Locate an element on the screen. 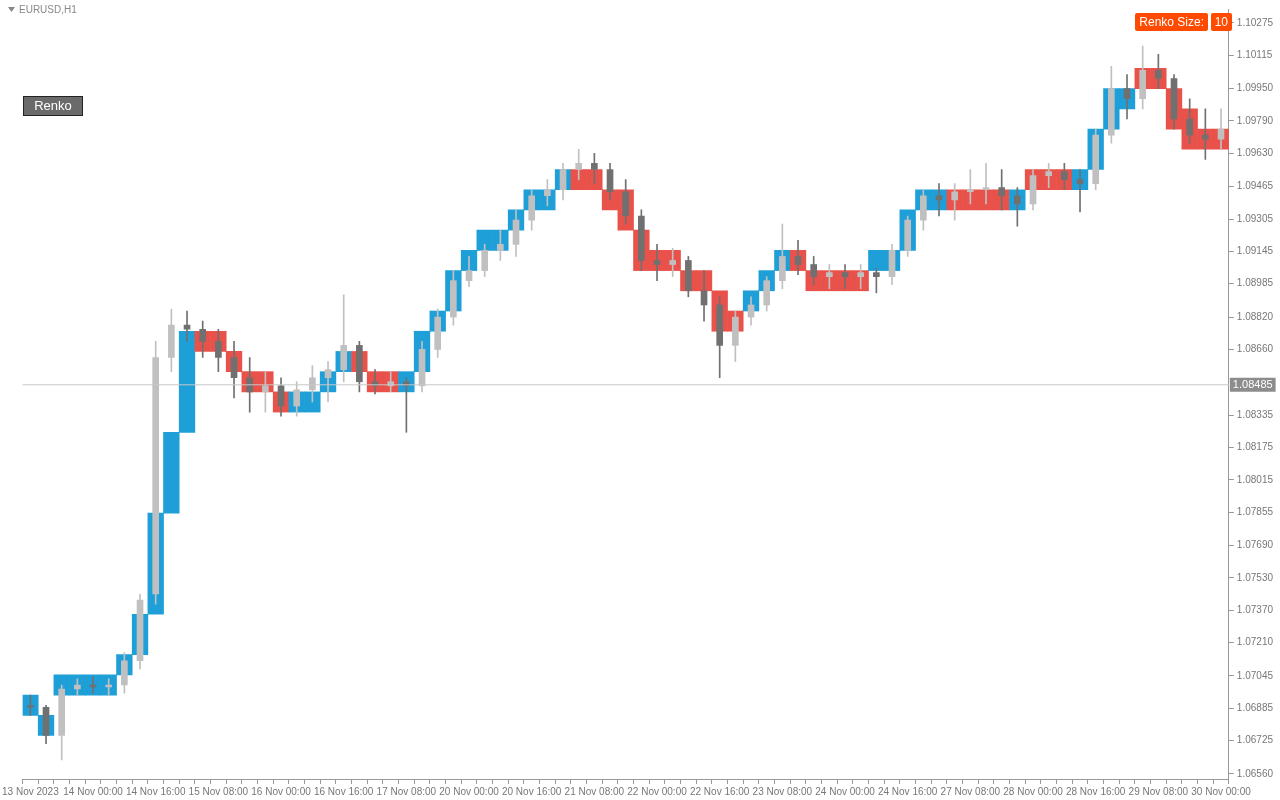  x-tick-label: 22 Nov 00:00 is located at coordinates (657, 791).